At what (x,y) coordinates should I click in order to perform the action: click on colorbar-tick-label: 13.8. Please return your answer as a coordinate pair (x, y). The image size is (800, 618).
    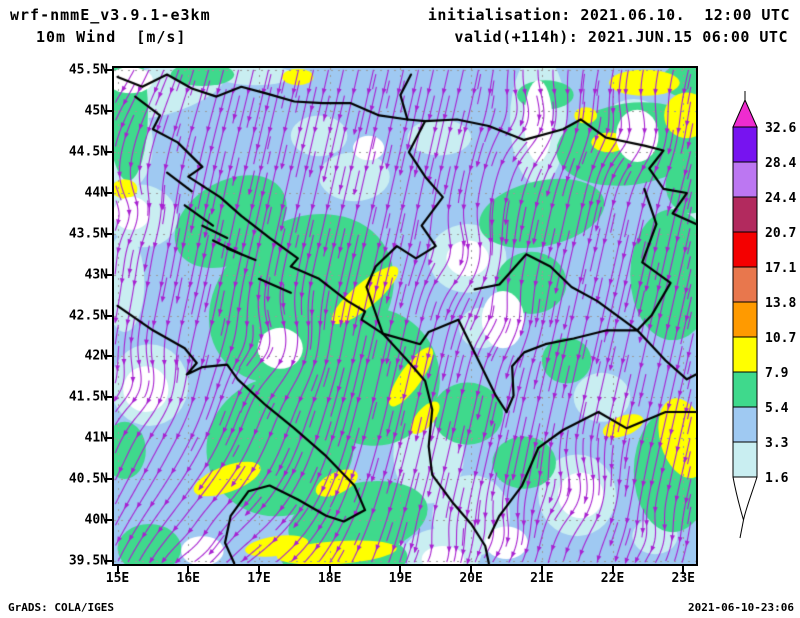
    Looking at the image, I should click on (780, 303).